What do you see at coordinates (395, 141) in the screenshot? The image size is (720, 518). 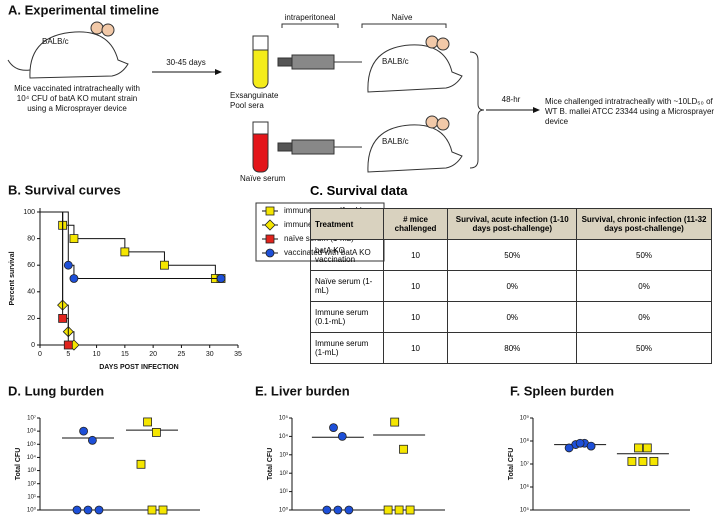 I see `mouse-label: BALB/c` at bounding box center [395, 141].